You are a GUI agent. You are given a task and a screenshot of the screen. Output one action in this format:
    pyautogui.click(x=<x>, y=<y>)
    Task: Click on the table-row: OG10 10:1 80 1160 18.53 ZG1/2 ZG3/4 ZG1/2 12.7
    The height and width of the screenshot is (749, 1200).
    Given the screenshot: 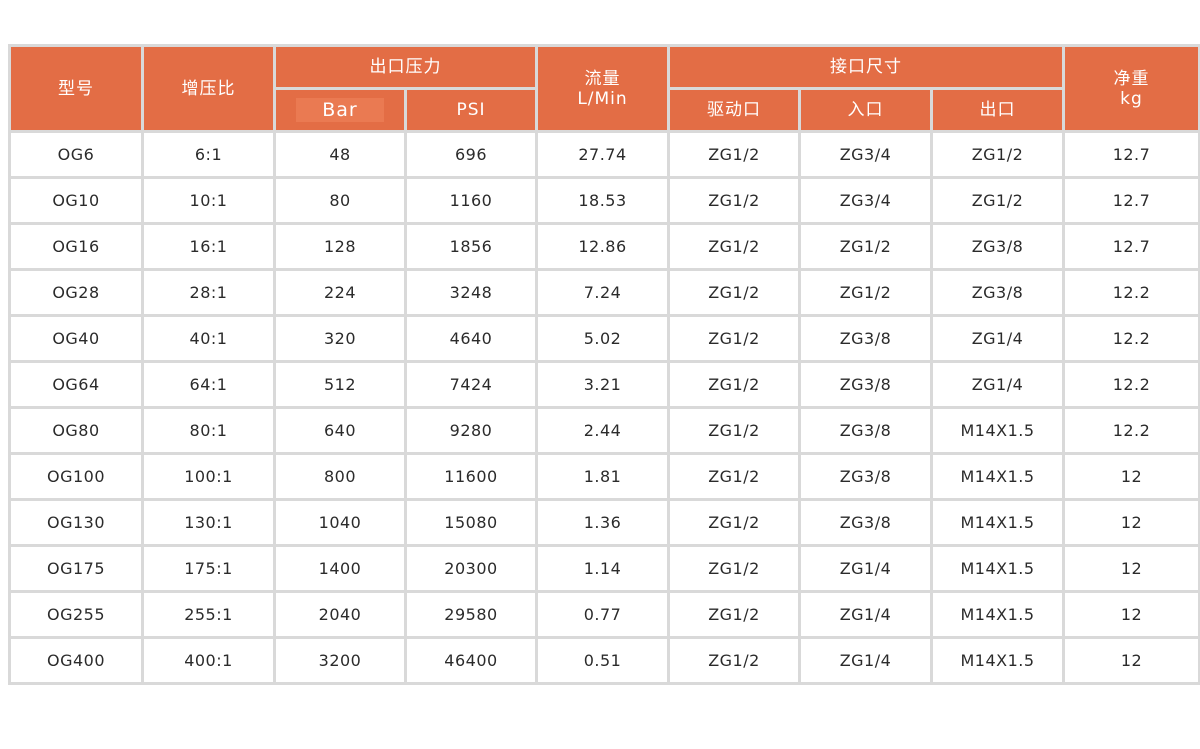 What is the action you would take?
    pyautogui.click(x=605, y=202)
    